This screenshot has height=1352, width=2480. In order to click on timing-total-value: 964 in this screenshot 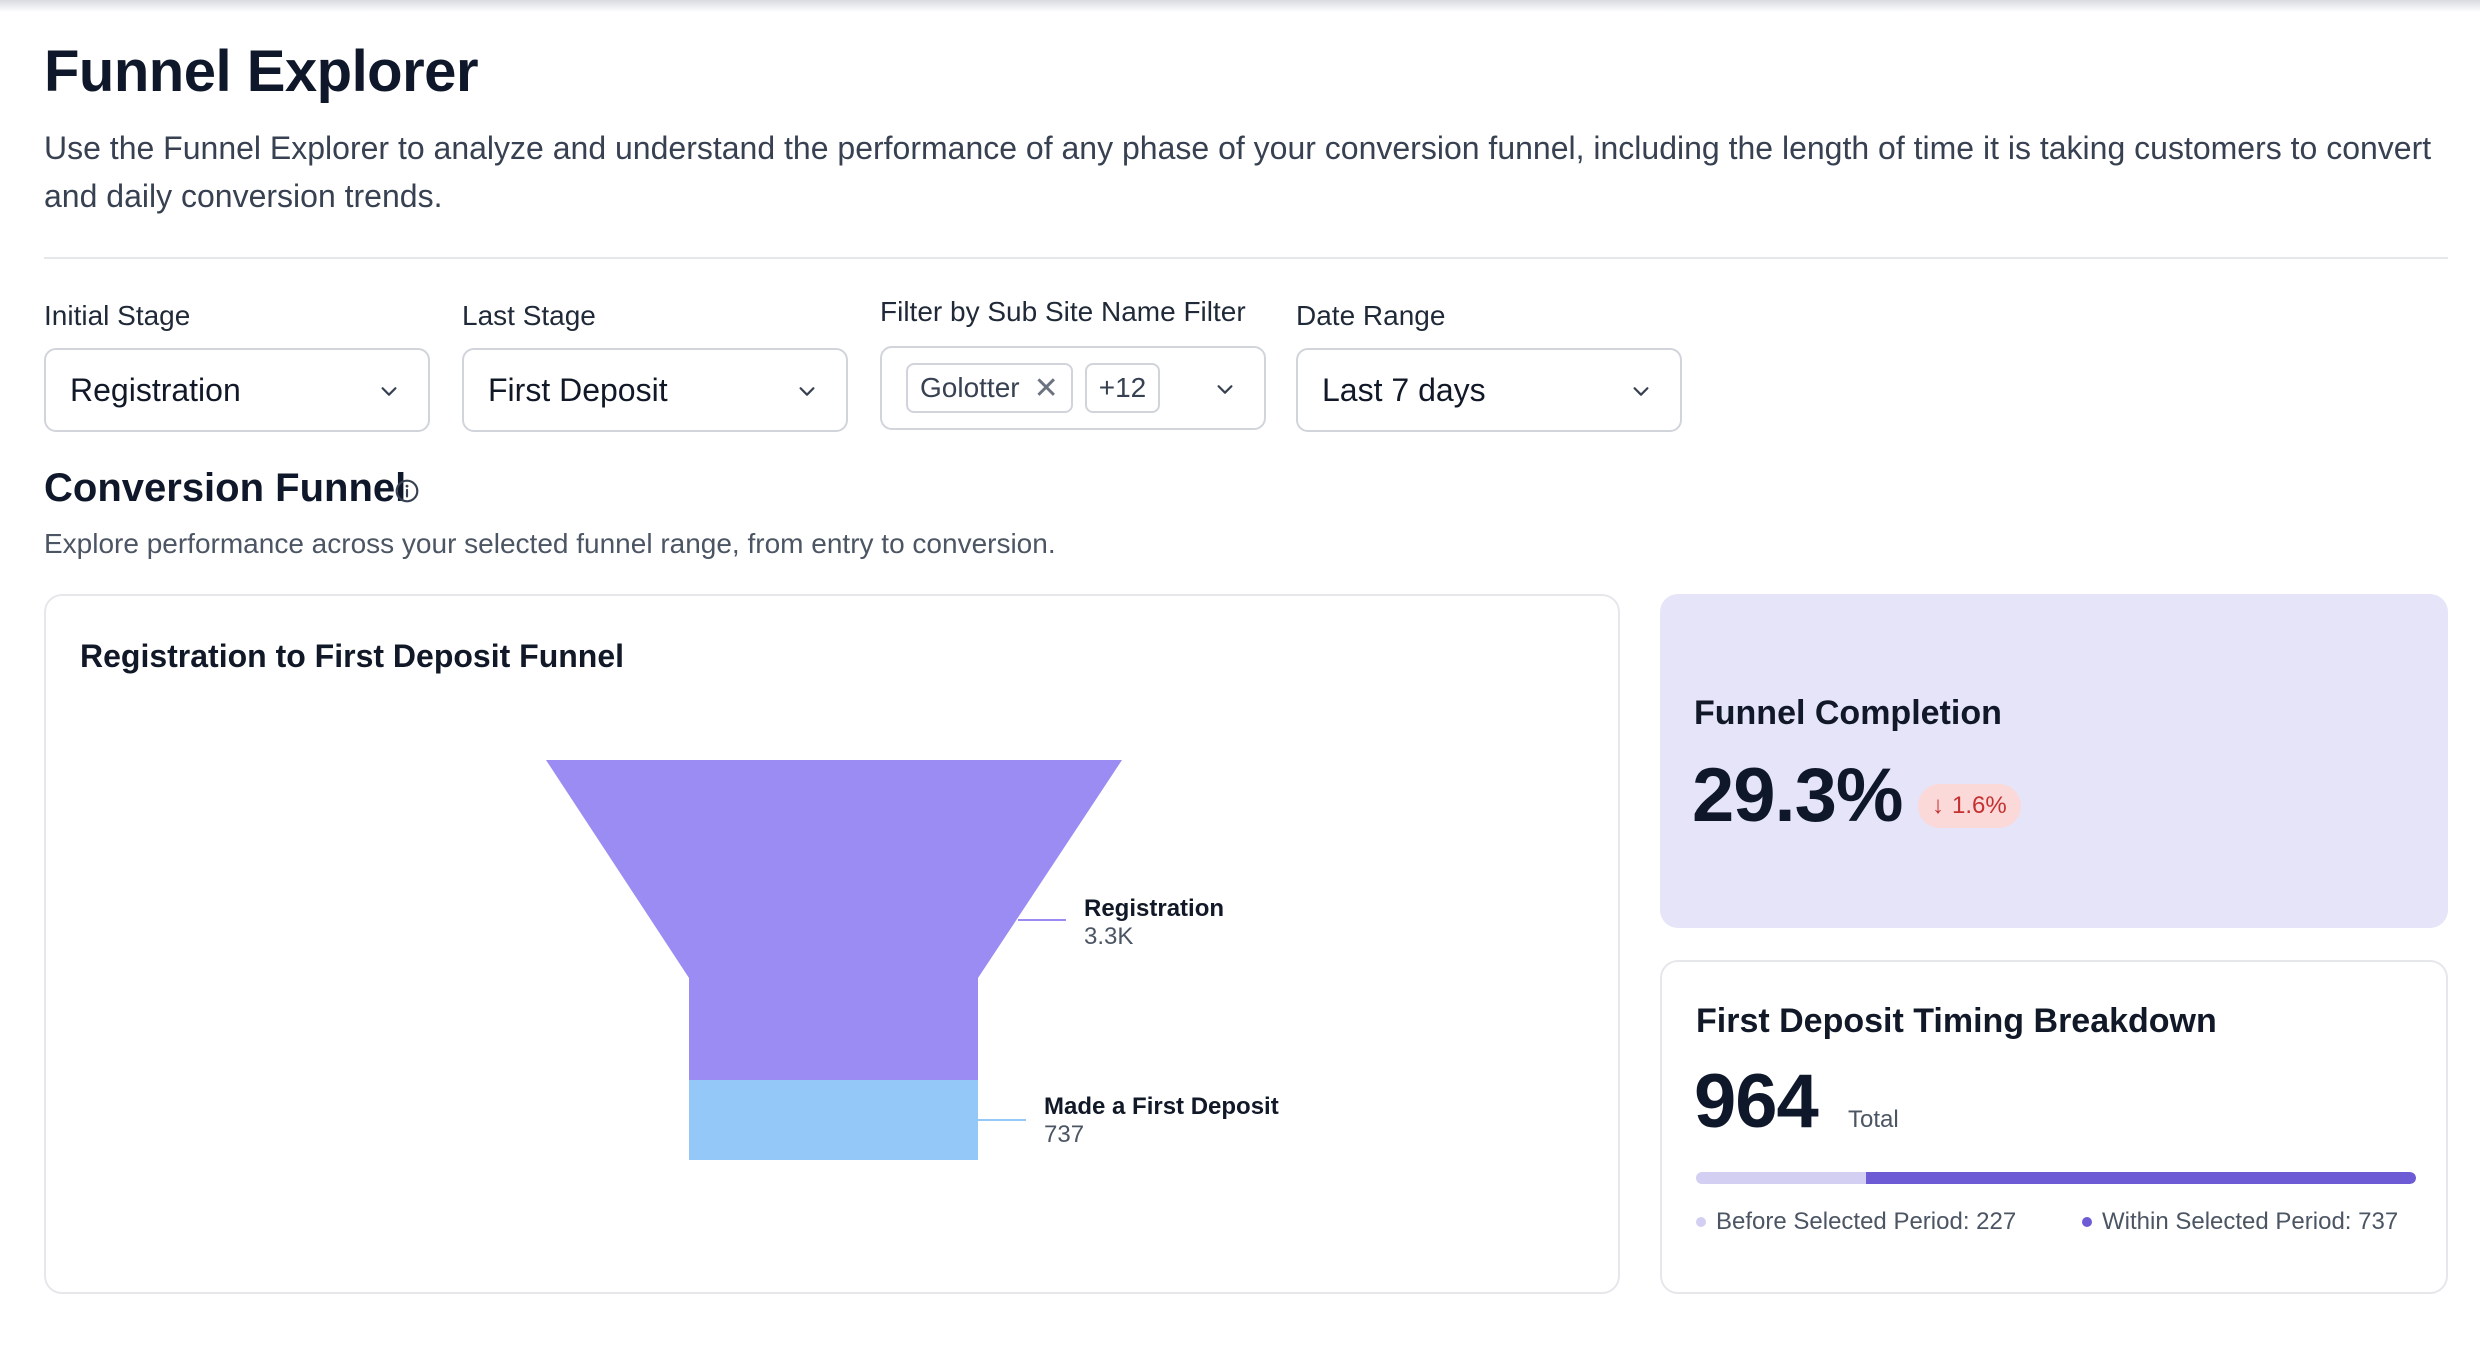, I will do `click(1756, 1101)`.